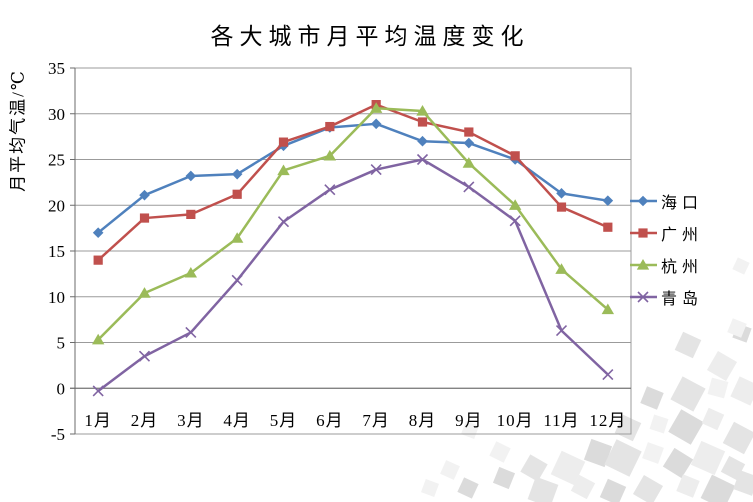 This screenshot has height=502, width=753. I want to click on x-tick-label: 6月, so click(330, 420).